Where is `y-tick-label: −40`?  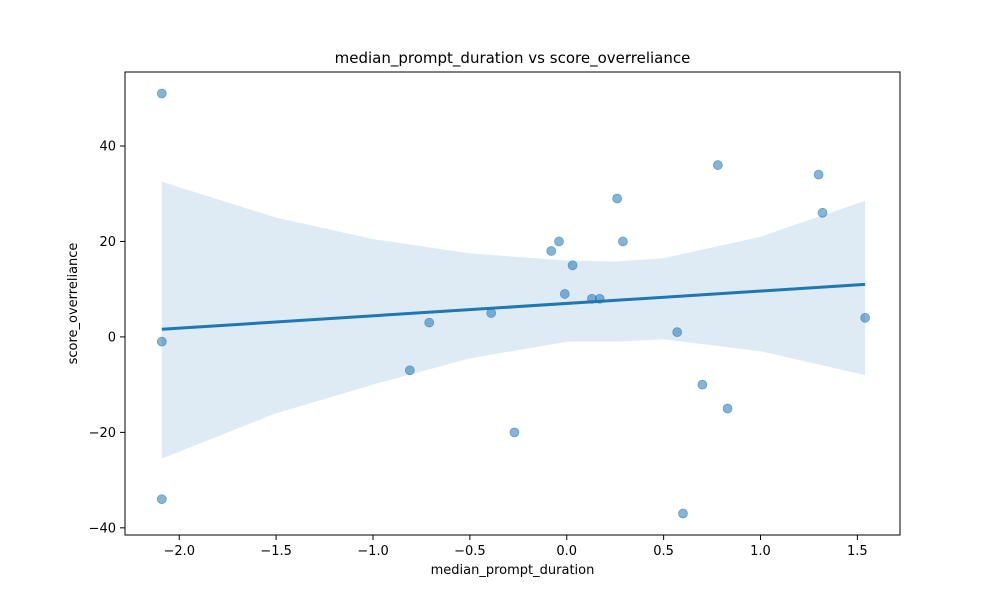 y-tick-label: −40 is located at coordinates (102, 528).